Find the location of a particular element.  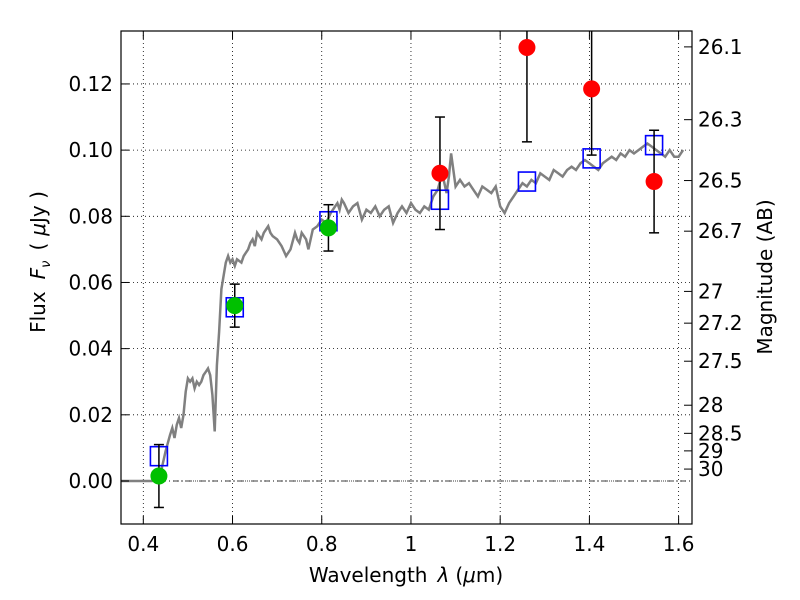

y-axis-label: FluxFν(μJy ) is located at coordinates (40, 262).